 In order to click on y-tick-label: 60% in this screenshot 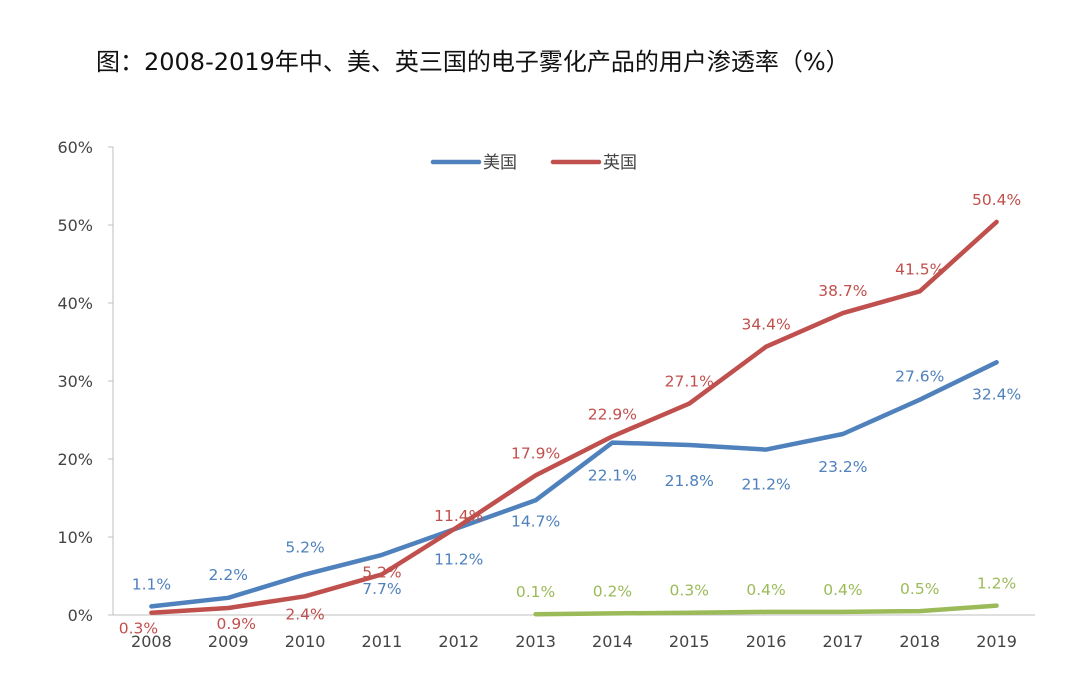, I will do `click(75, 147)`.